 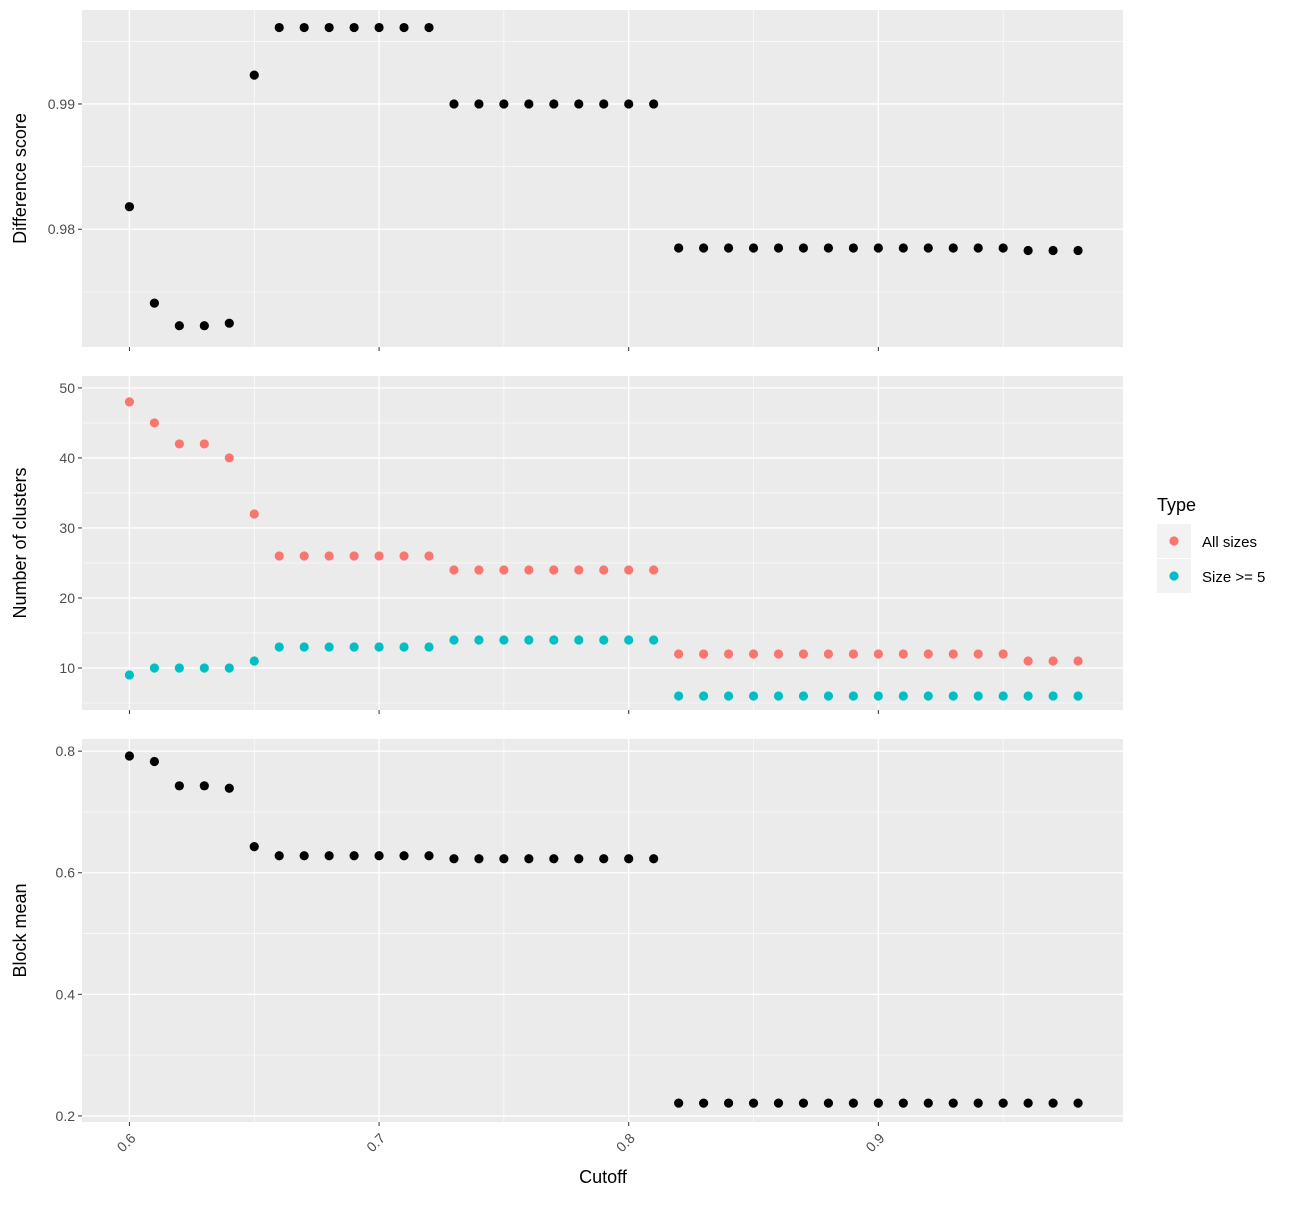 What do you see at coordinates (20, 930) in the screenshot?
I see `y-axis-title: Block mean` at bounding box center [20, 930].